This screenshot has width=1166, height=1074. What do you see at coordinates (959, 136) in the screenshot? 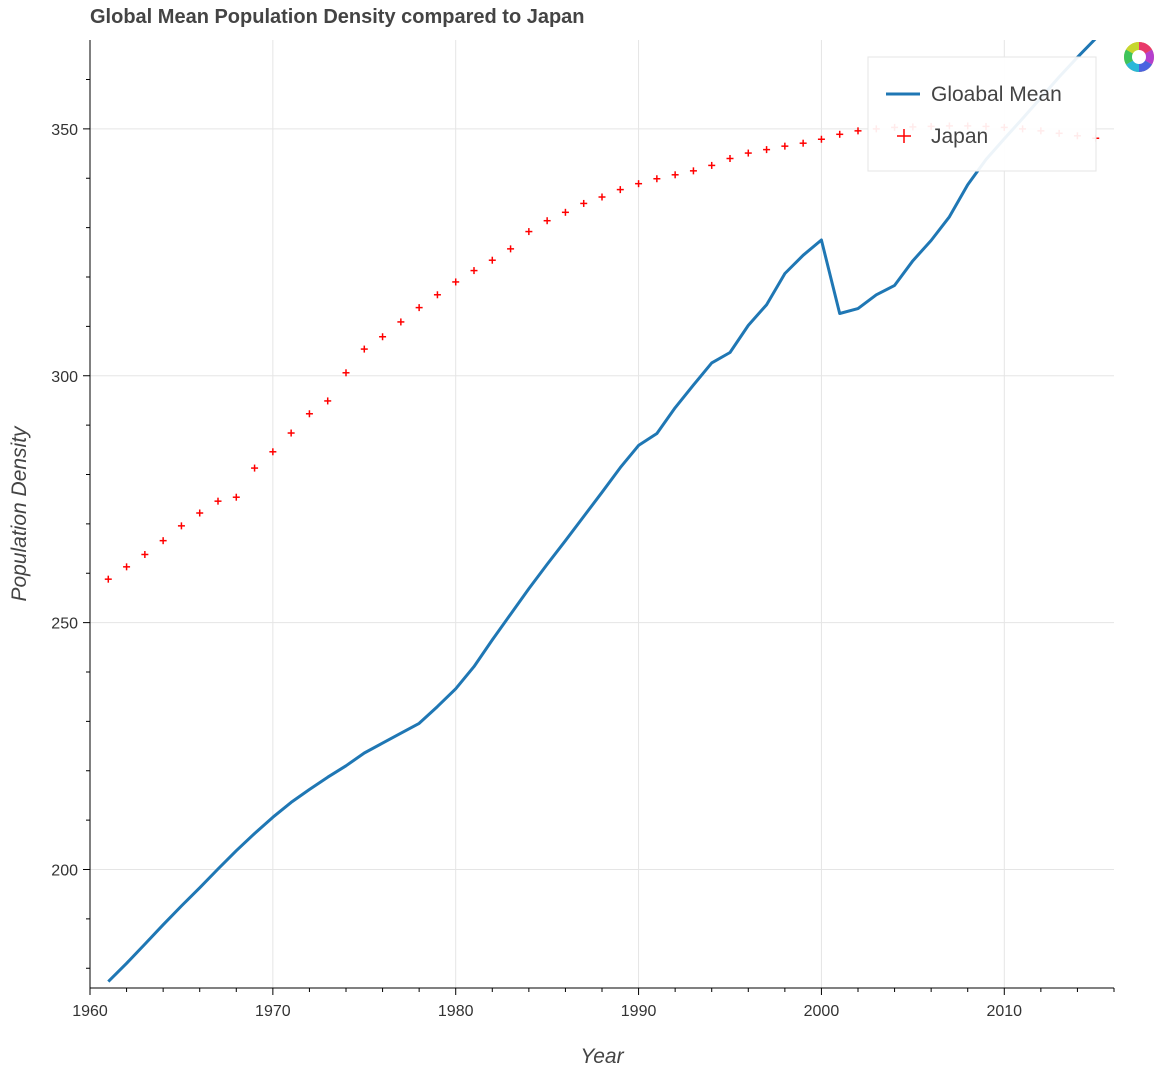
I see `legend-label: Japan` at bounding box center [959, 136].